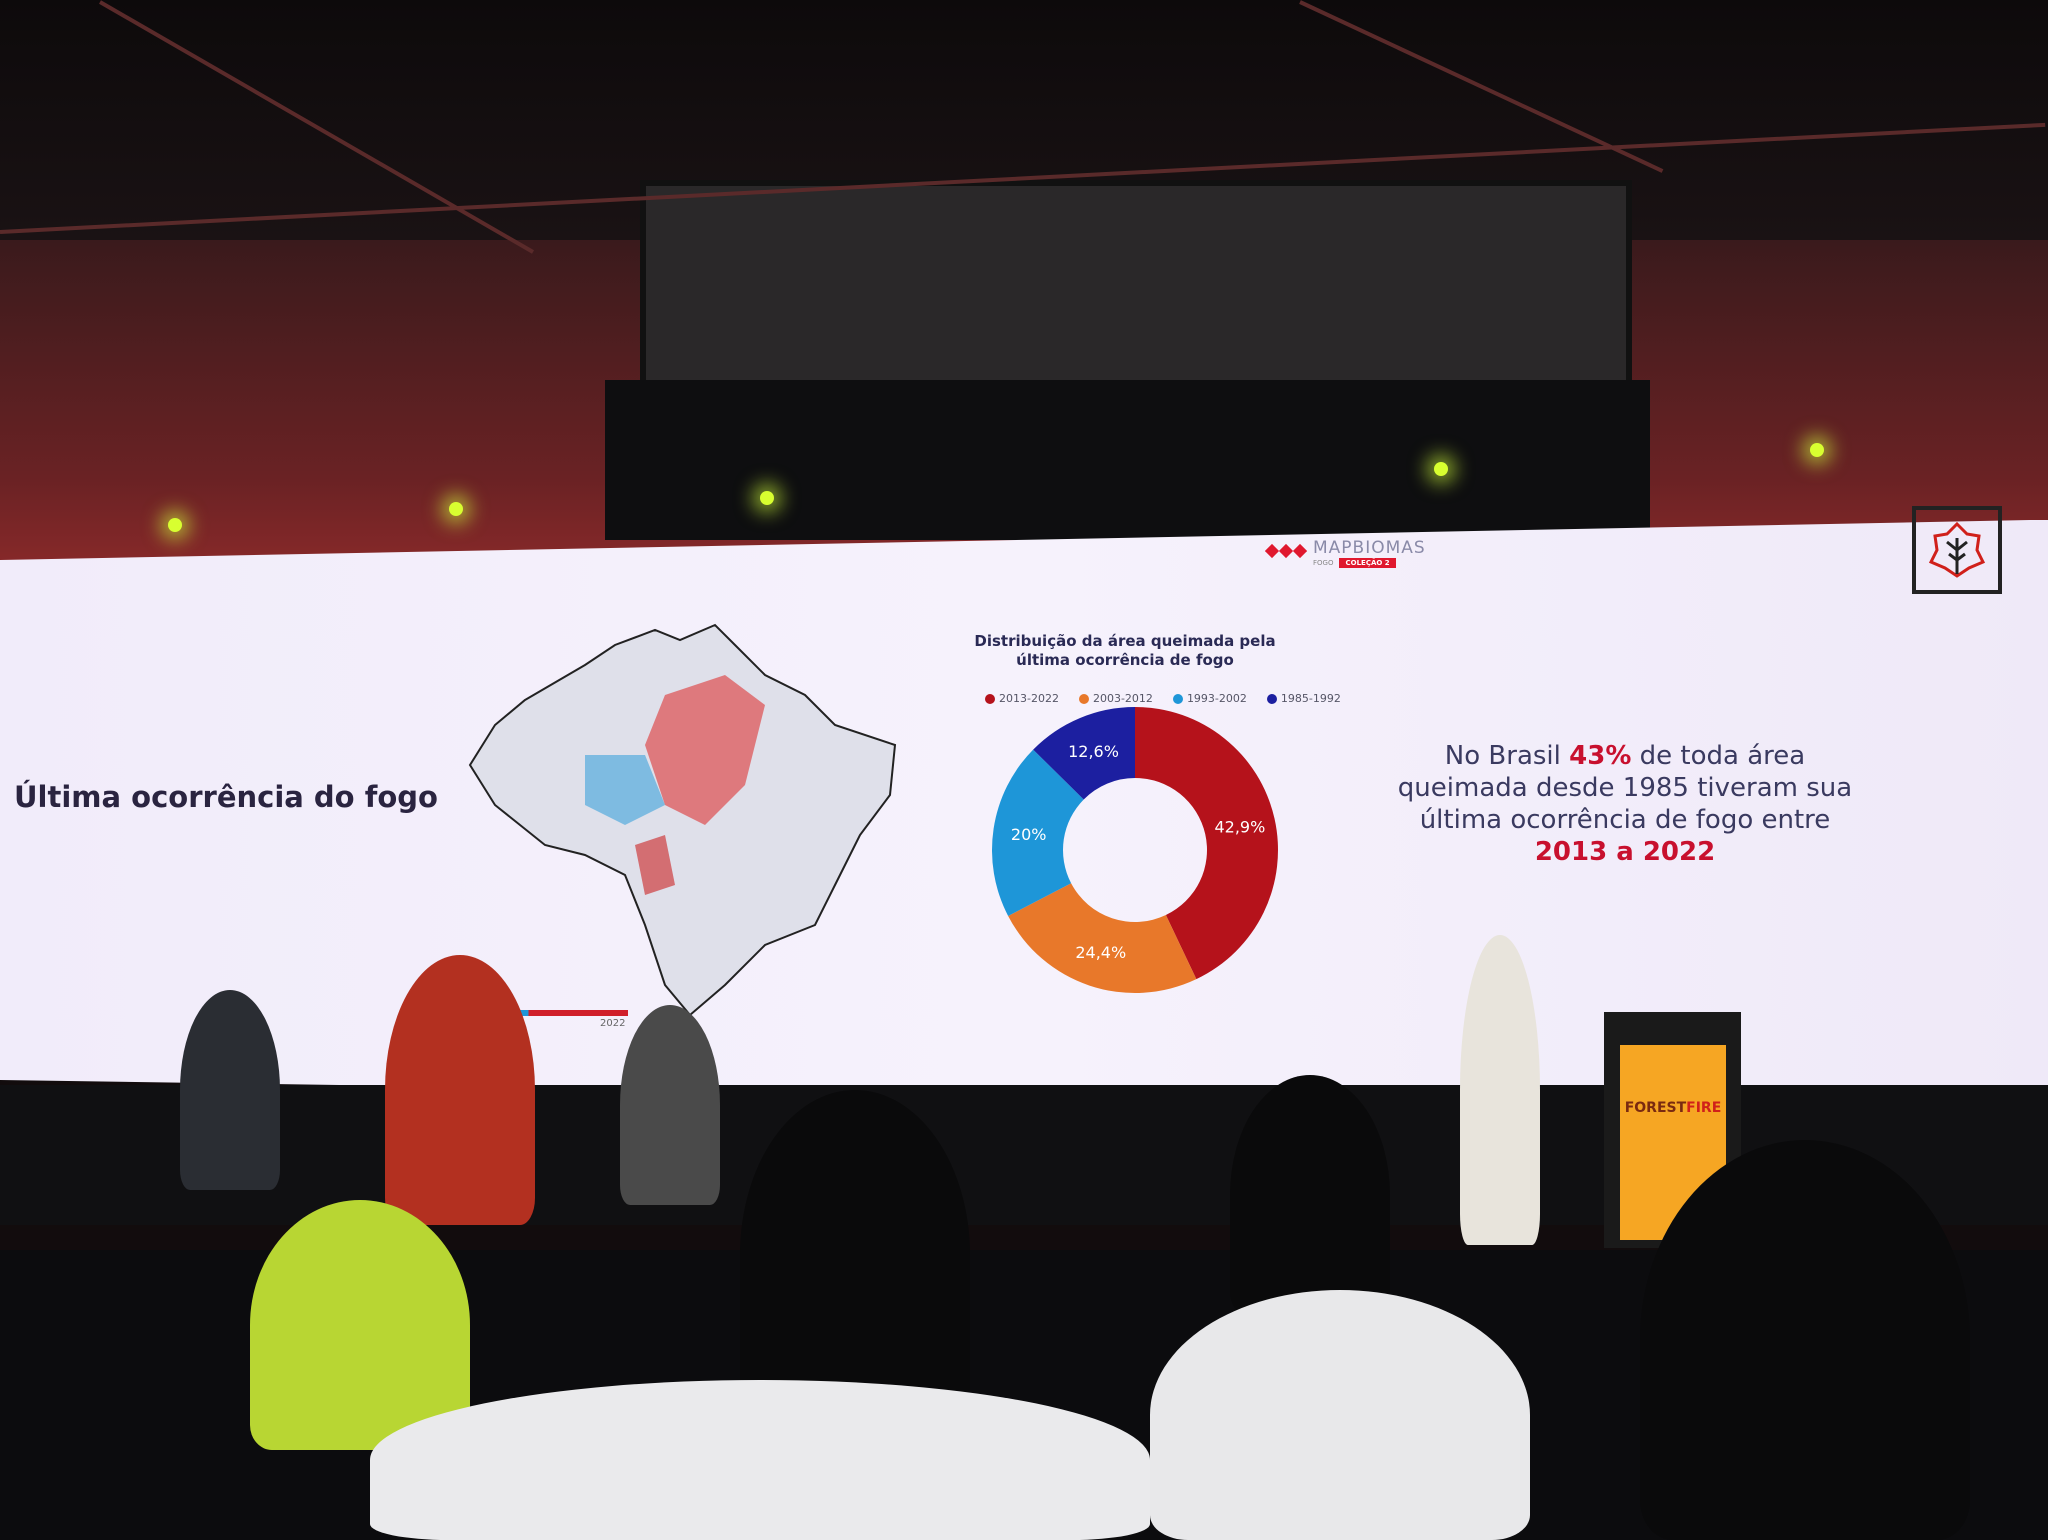 The image size is (2048, 1540). Describe the element at coordinates (1122, 698) in the screenshot. I see `legend-label: 2003-2012` at that location.